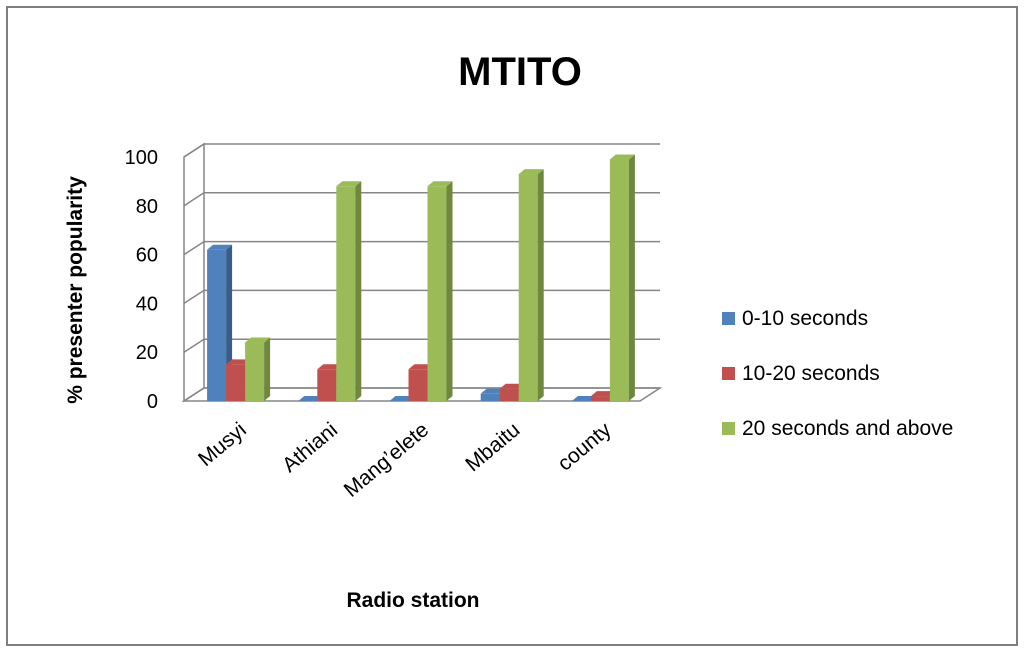  What do you see at coordinates (584, 447) in the screenshot?
I see `x-category-label: county` at bounding box center [584, 447].